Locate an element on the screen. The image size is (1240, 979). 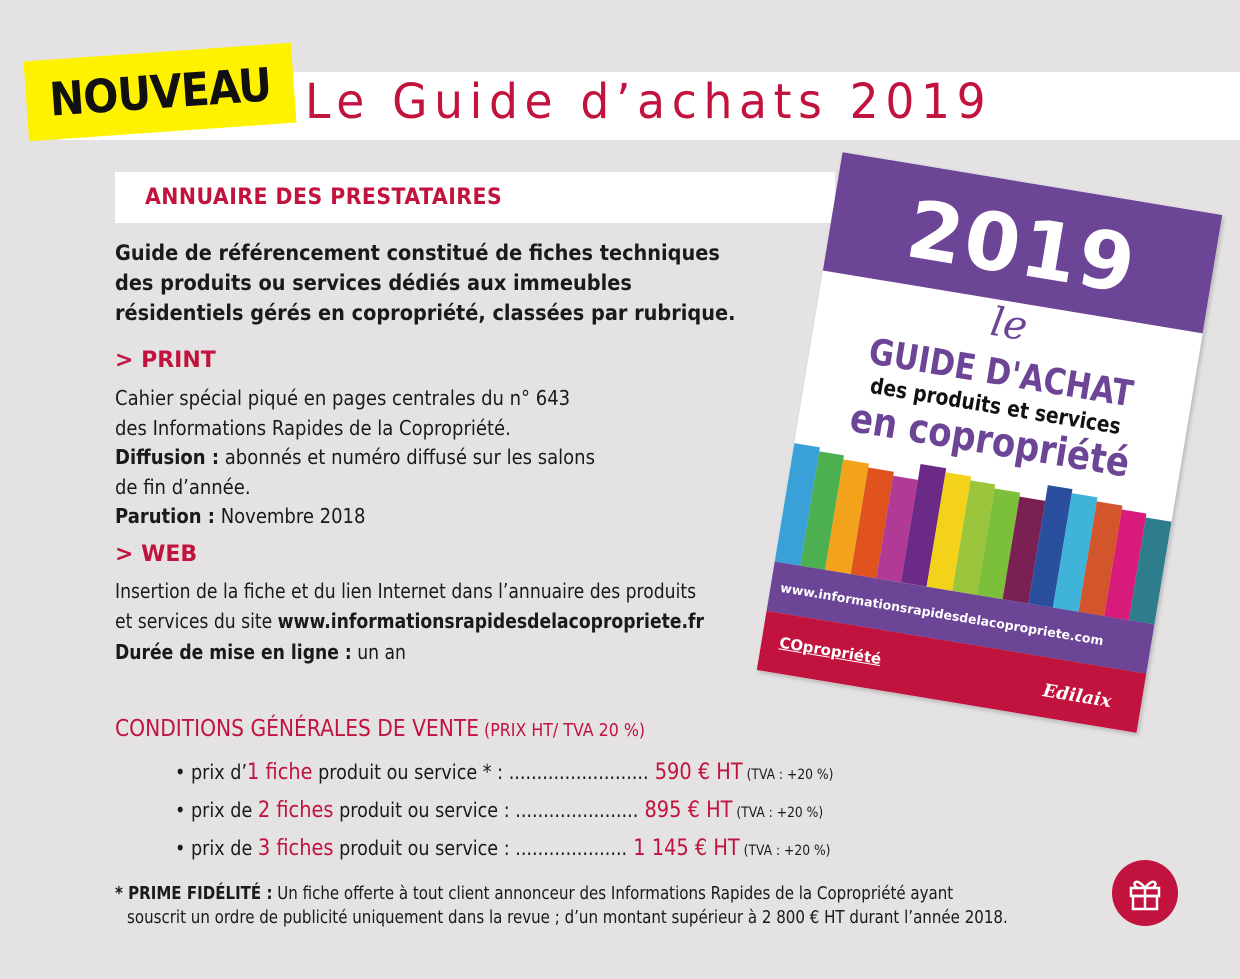
price-value: 590 € HT is located at coordinates (695, 772).